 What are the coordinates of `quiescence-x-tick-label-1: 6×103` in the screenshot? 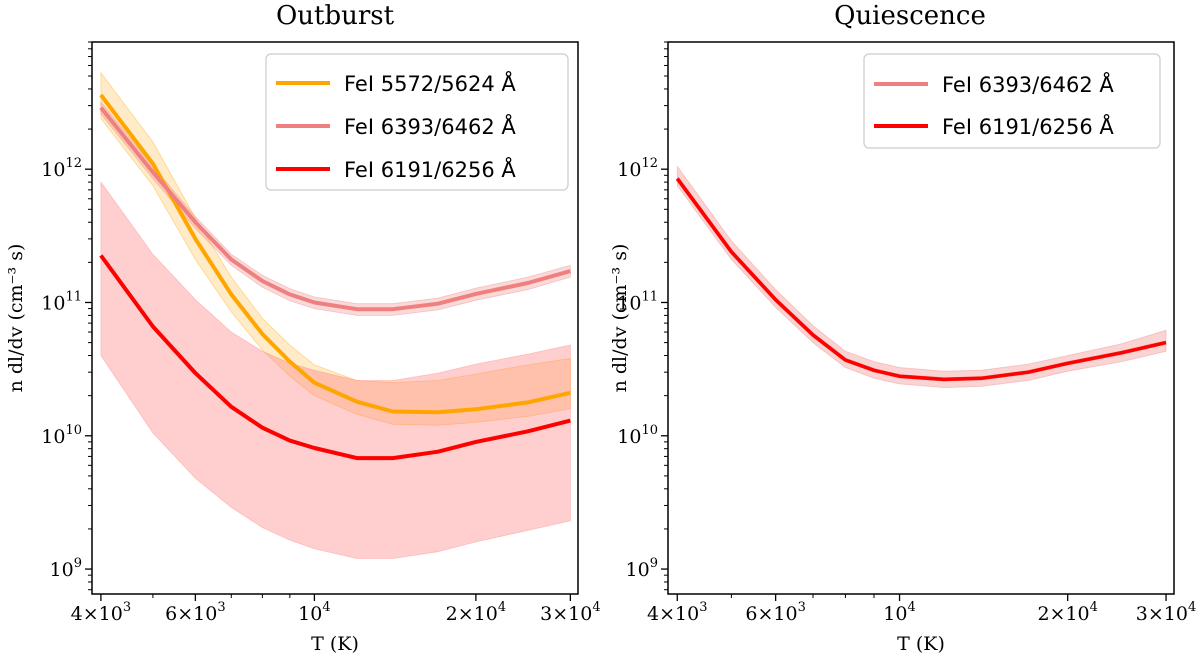 It's located at (775, 612).